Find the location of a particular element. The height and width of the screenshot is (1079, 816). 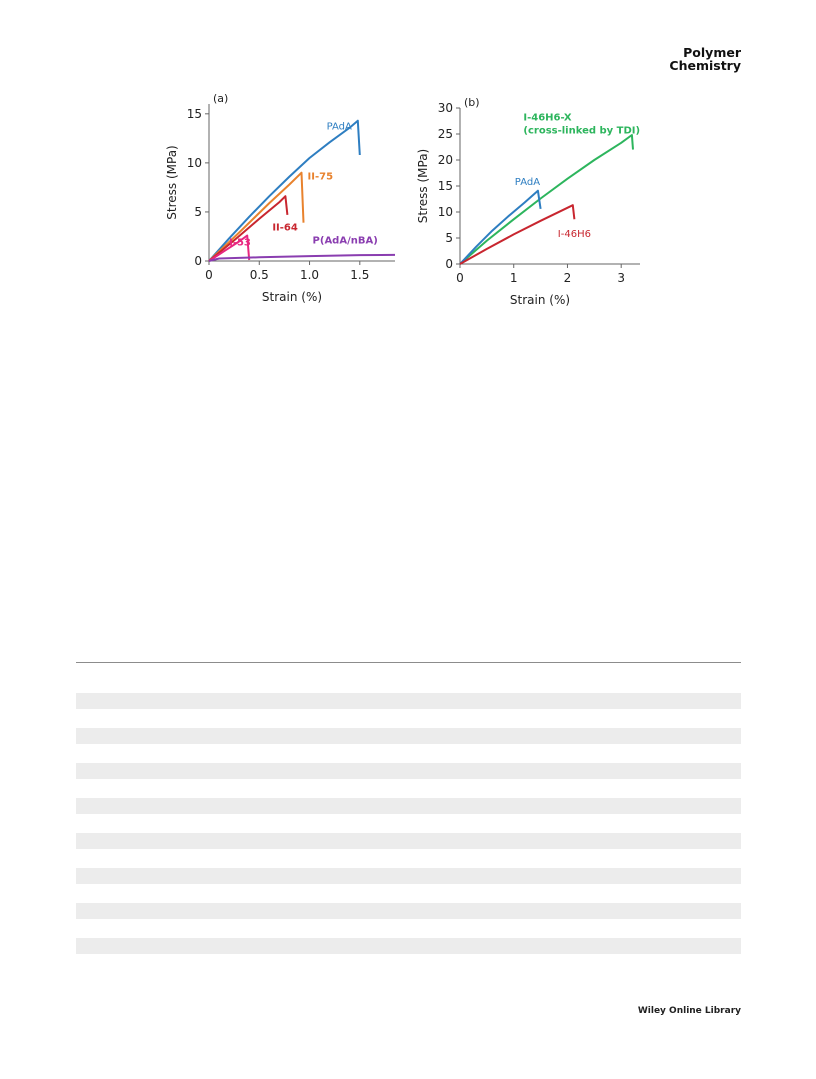

panel-a-y-tick-label: 0 is located at coordinates (198, 261).